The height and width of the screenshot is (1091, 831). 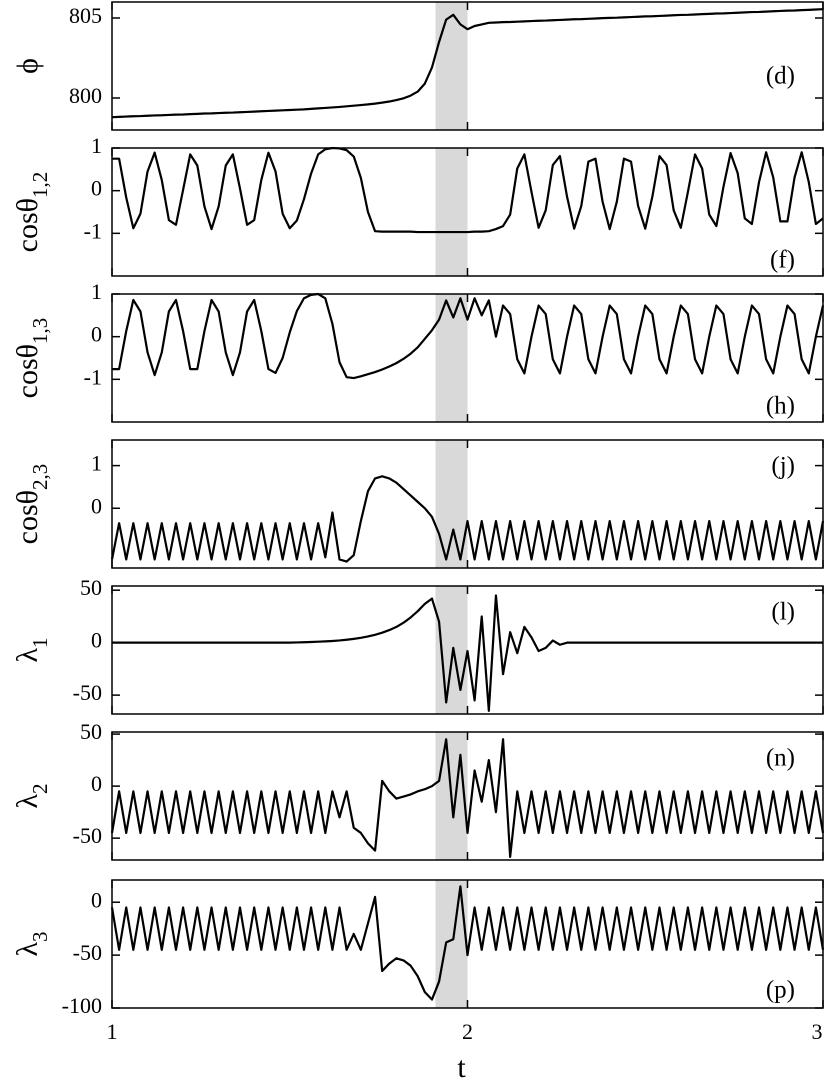 I want to click on y-tick-label: -100, so click(x=82, y=1005).